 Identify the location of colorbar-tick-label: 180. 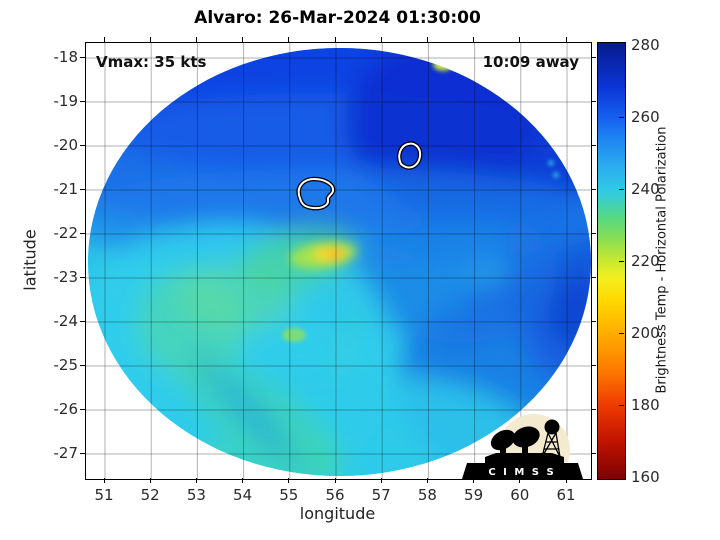
(645, 405).